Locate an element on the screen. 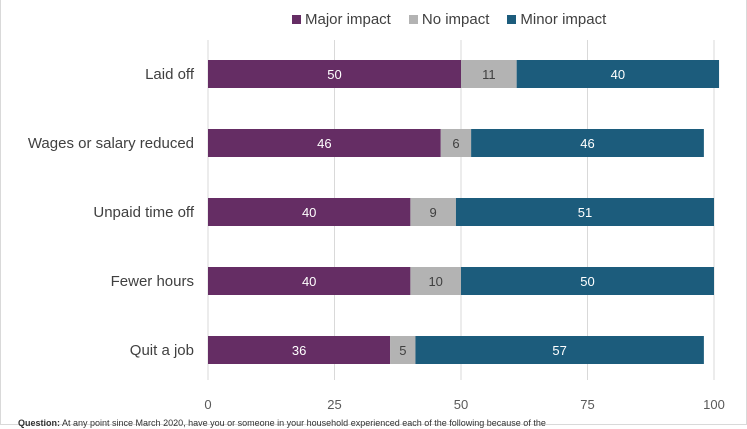  bar-unpaid-time-off-major-impact is located at coordinates (309, 212).